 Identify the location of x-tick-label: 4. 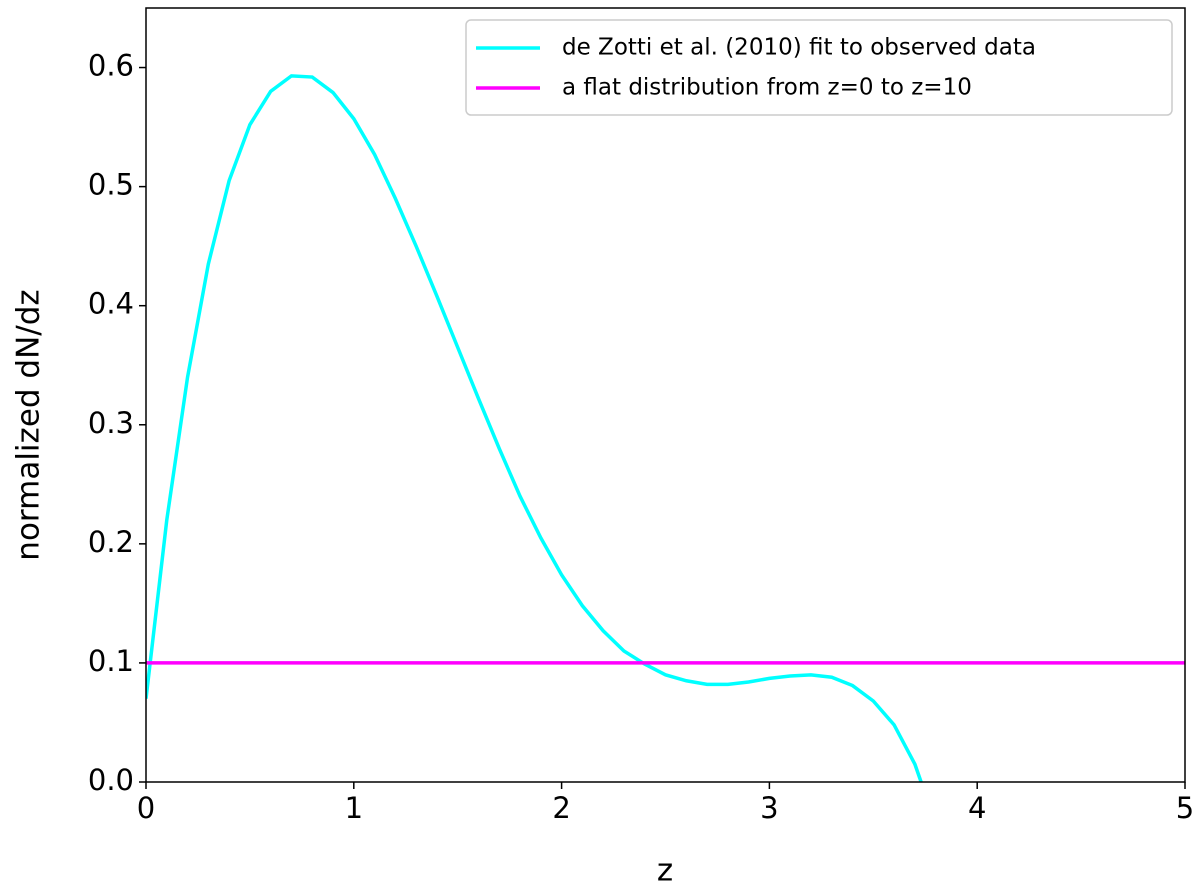
(977, 808).